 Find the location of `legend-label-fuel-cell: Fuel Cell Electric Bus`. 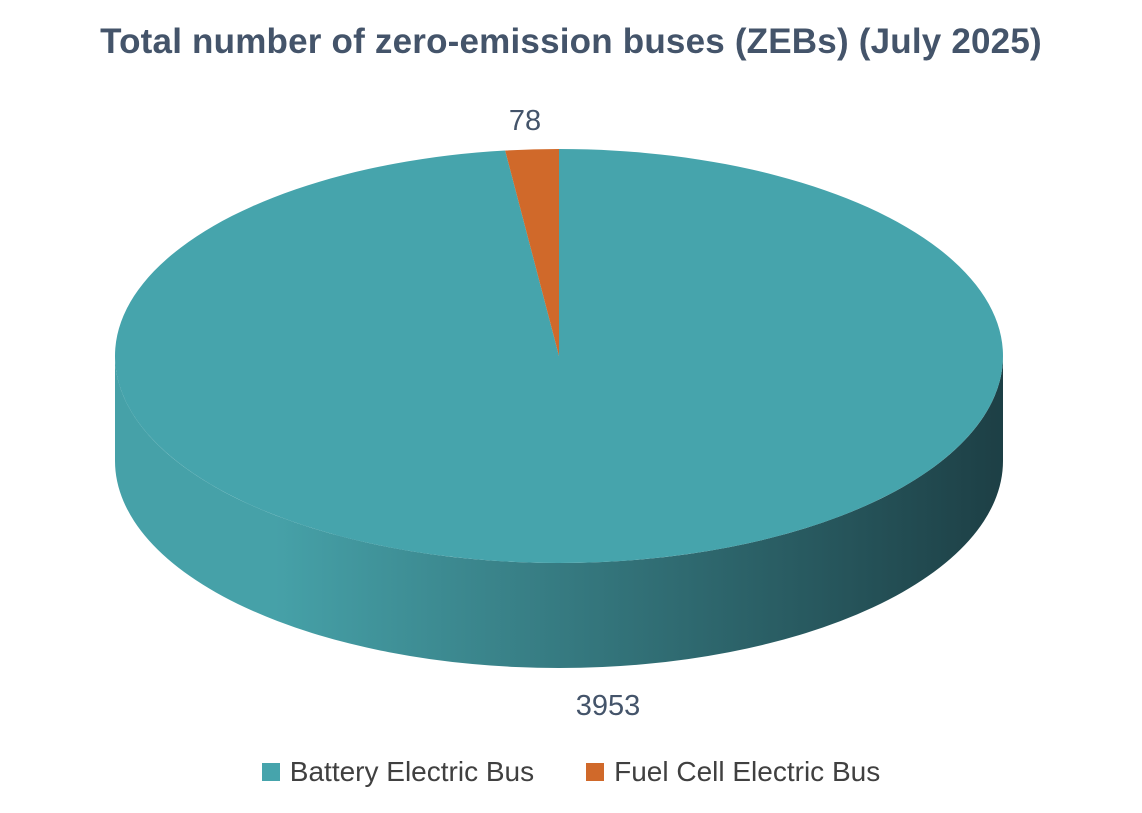

legend-label-fuel-cell: Fuel Cell Electric Bus is located at coordinates (747, 771).